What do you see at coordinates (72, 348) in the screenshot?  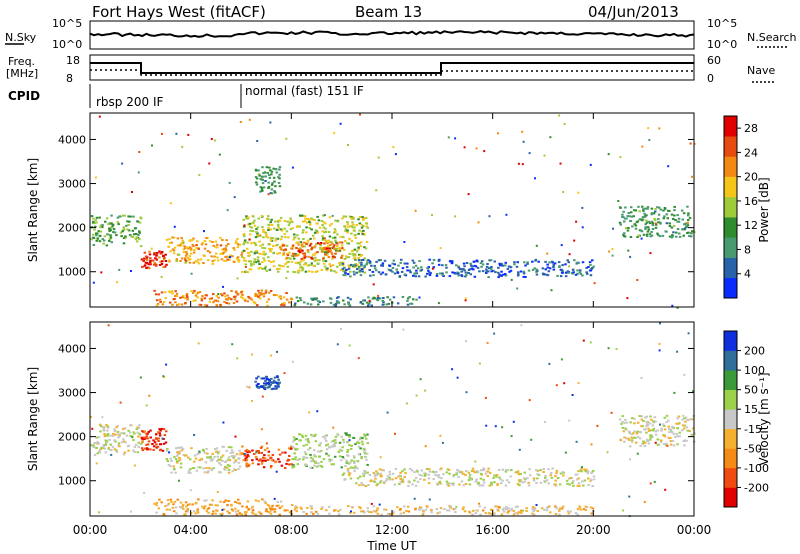 I see `y-tick-label: 4000` at bounding box center [72, 348].